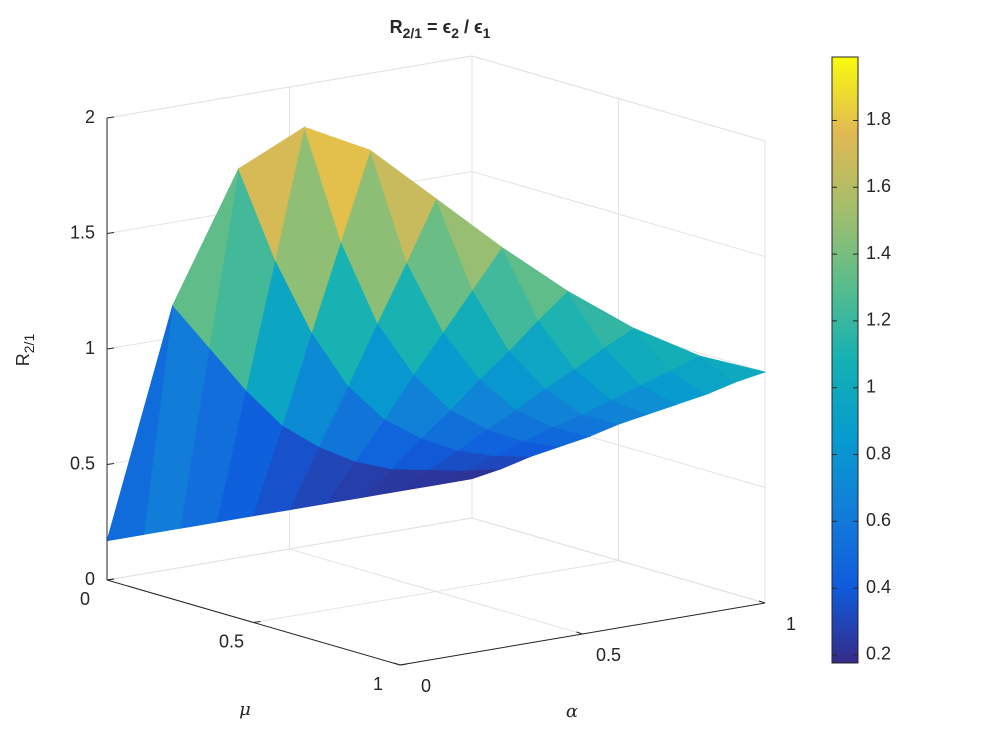 Image resolution: width=997 pixels, height=747 pixels. What do you see at coordinates (396, 27) in the screenshot?
I see `title-text: R` at bounding box center [396, 27].